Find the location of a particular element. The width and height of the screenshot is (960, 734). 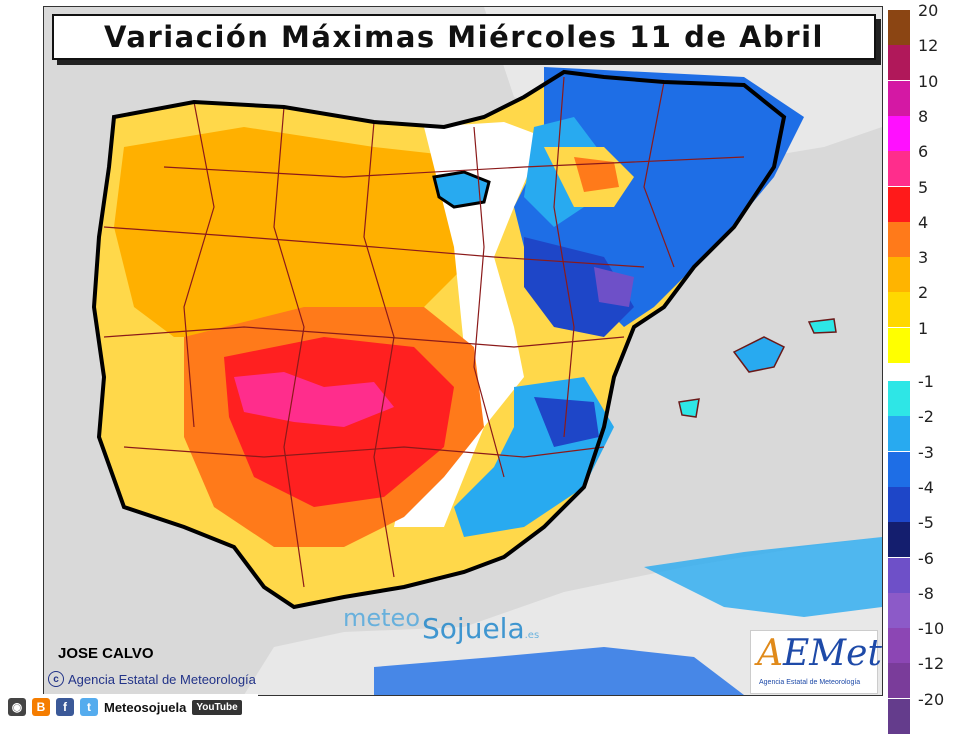

legend-item: 1 is located at coordinates (923, 341).